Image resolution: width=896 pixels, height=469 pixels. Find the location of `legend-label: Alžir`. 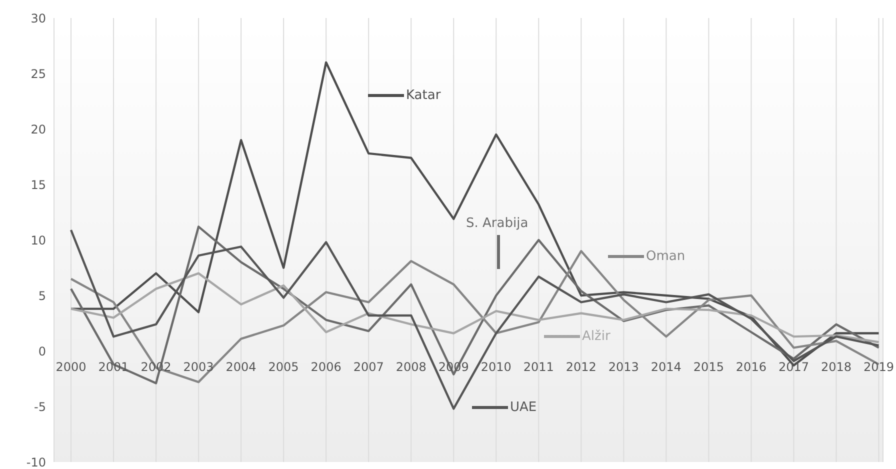

legend-label: Alžir is located at coordinates (596, 336).